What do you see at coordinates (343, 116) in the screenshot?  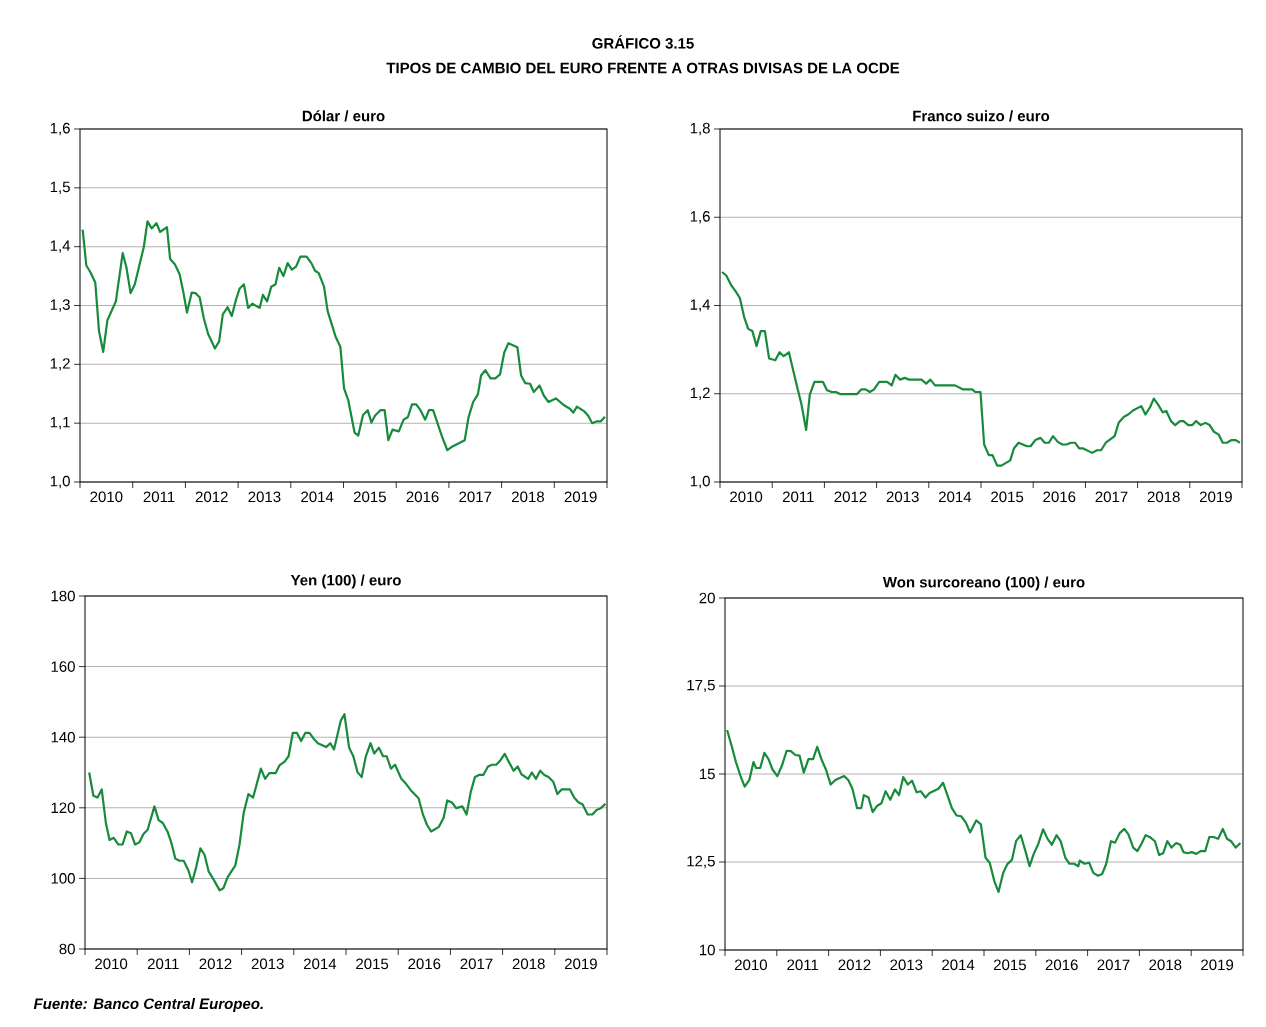 I see `chart-title: Dólar / euro` at bounding box center [343, 116].